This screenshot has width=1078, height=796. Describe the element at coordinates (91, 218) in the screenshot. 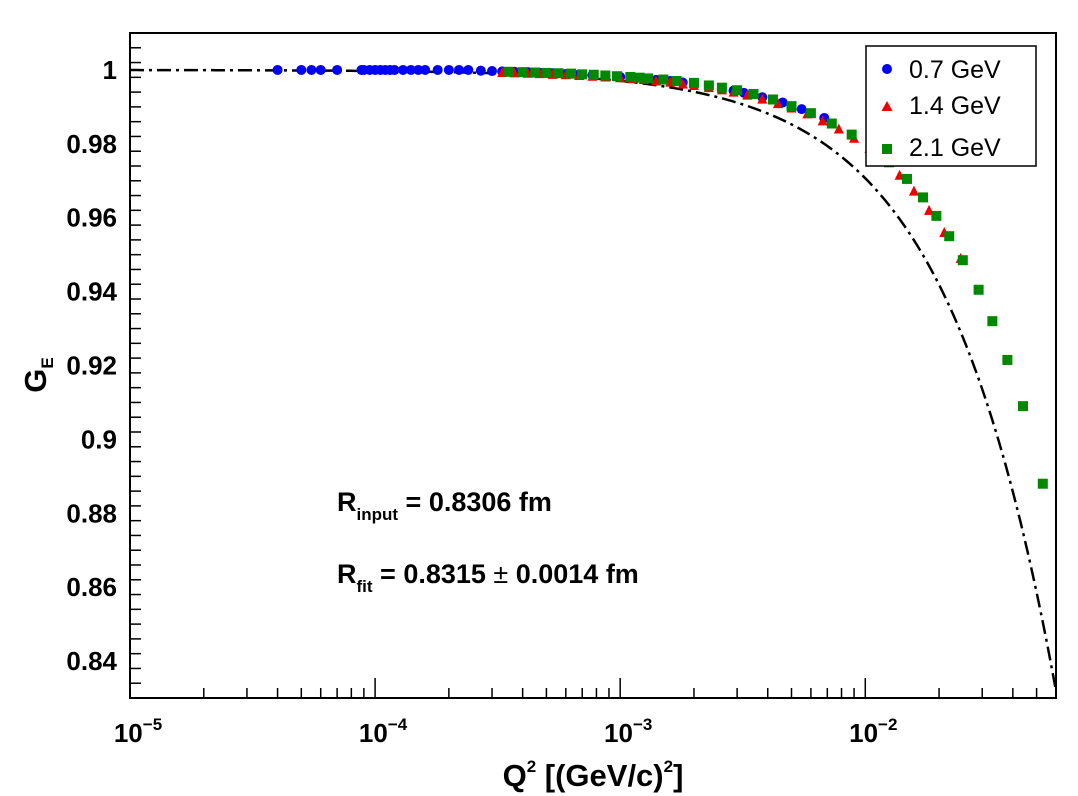

I see `y-tick-label: 0.96` at that location.